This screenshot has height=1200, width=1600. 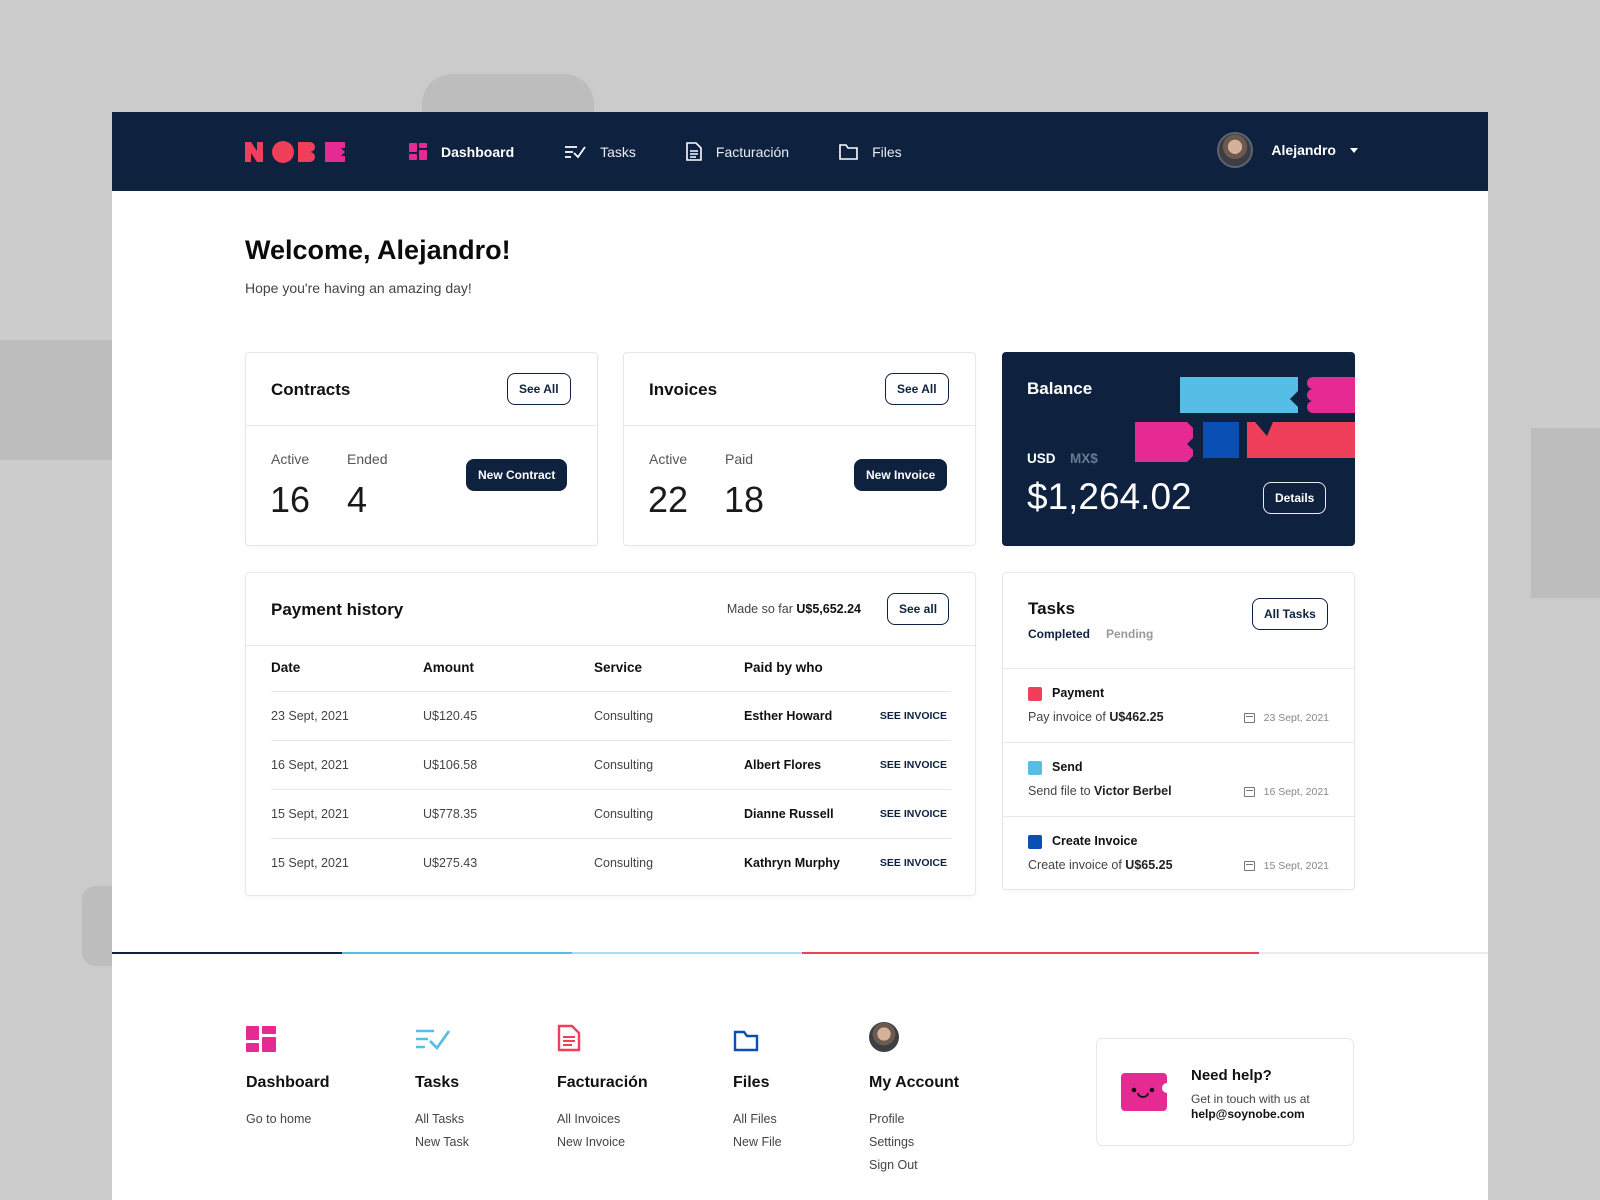 What do you see at coordinates (378, 250) in the screenshot?
I see `page-title: Welcome, Alejandro!` at bounding box center [378, 250].